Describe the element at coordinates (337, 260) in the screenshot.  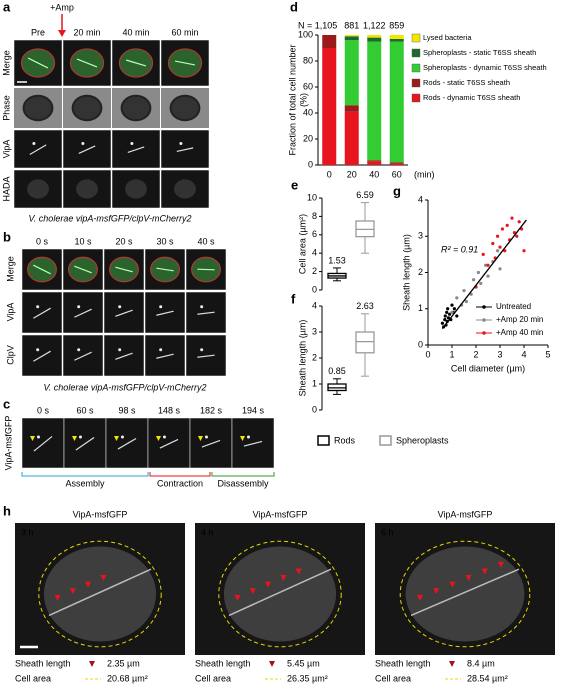
I see `median-label: 1.53` at that location.